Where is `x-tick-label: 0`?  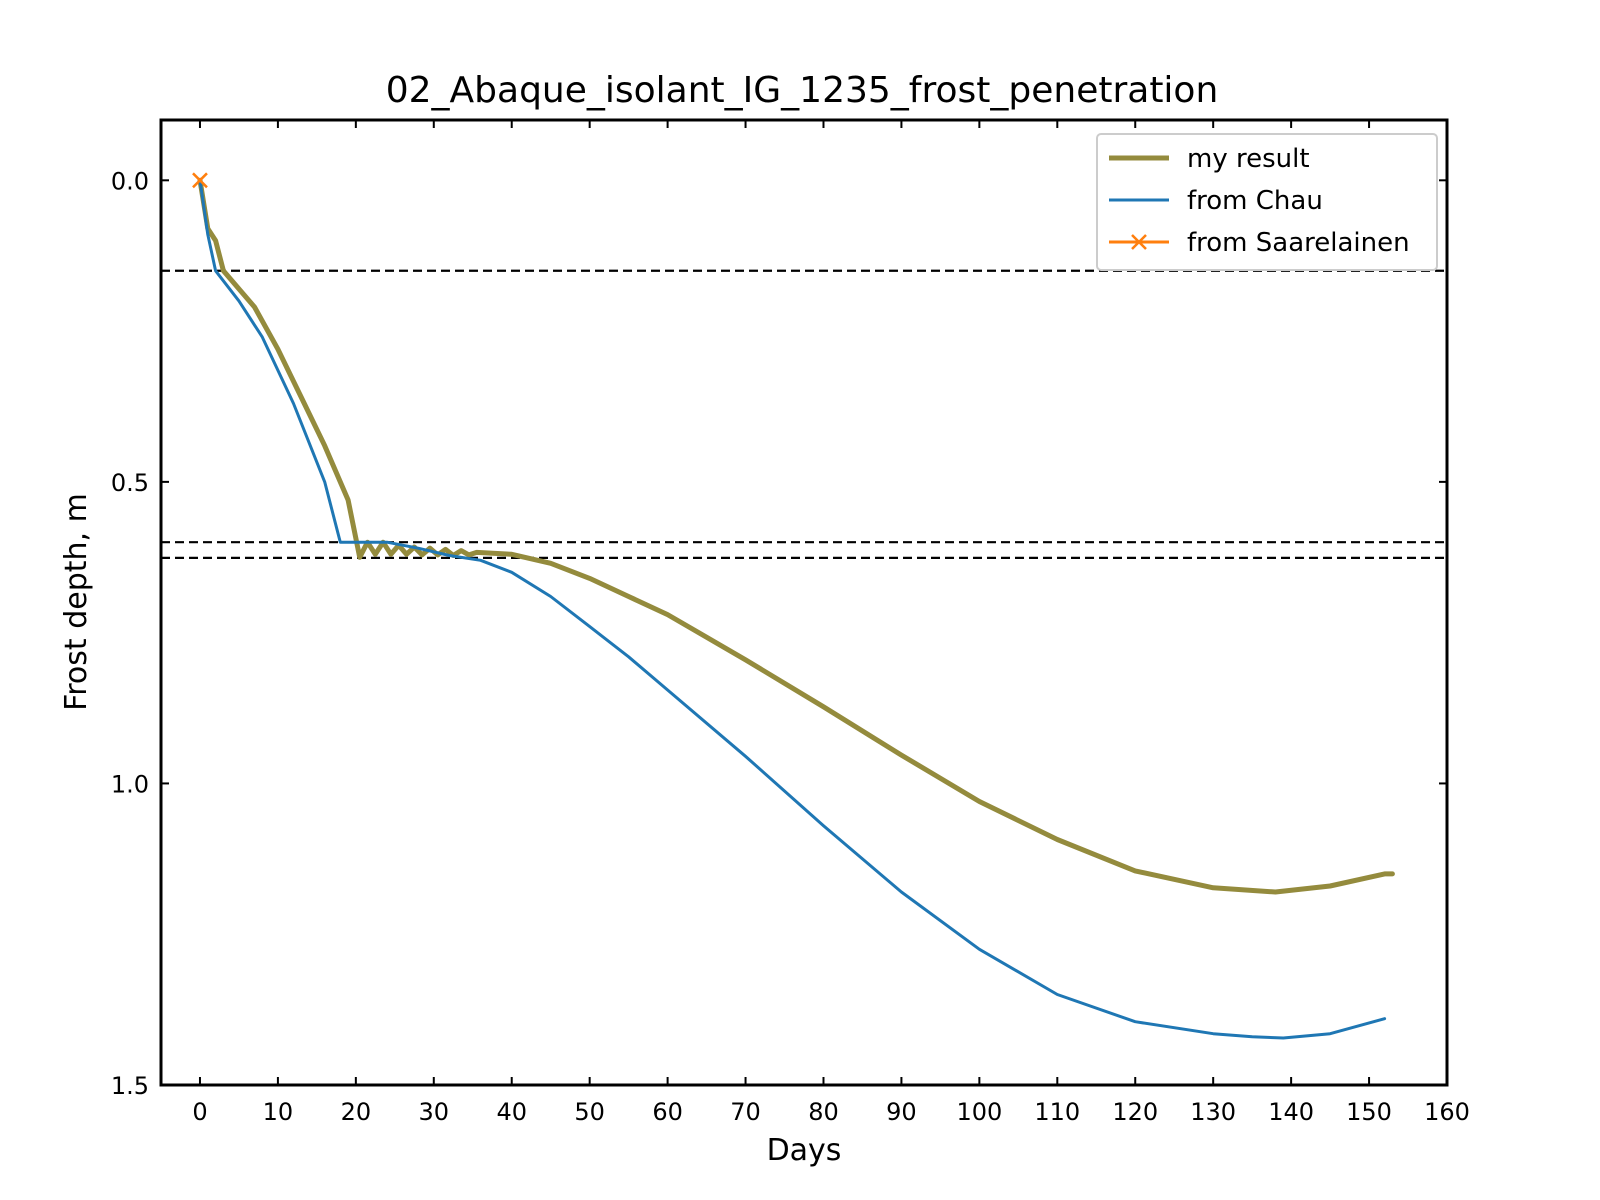
x-tick-label: 0 is located at coordinates (199, 1112).